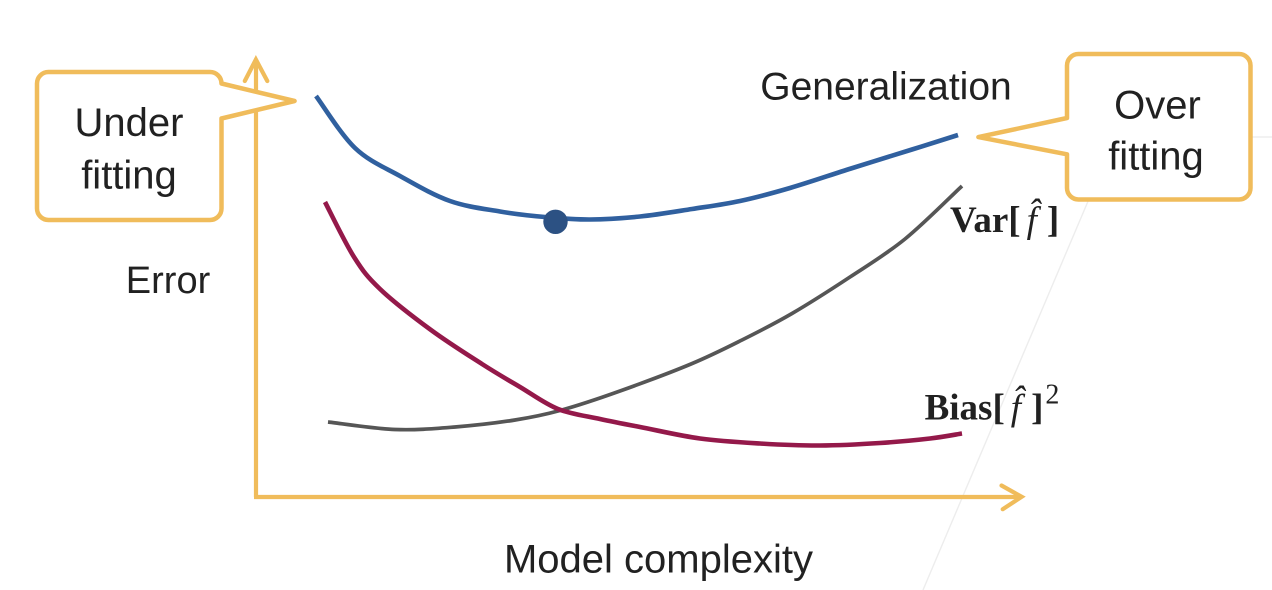  I want to click on svg-text: Error, so click(168, 281).